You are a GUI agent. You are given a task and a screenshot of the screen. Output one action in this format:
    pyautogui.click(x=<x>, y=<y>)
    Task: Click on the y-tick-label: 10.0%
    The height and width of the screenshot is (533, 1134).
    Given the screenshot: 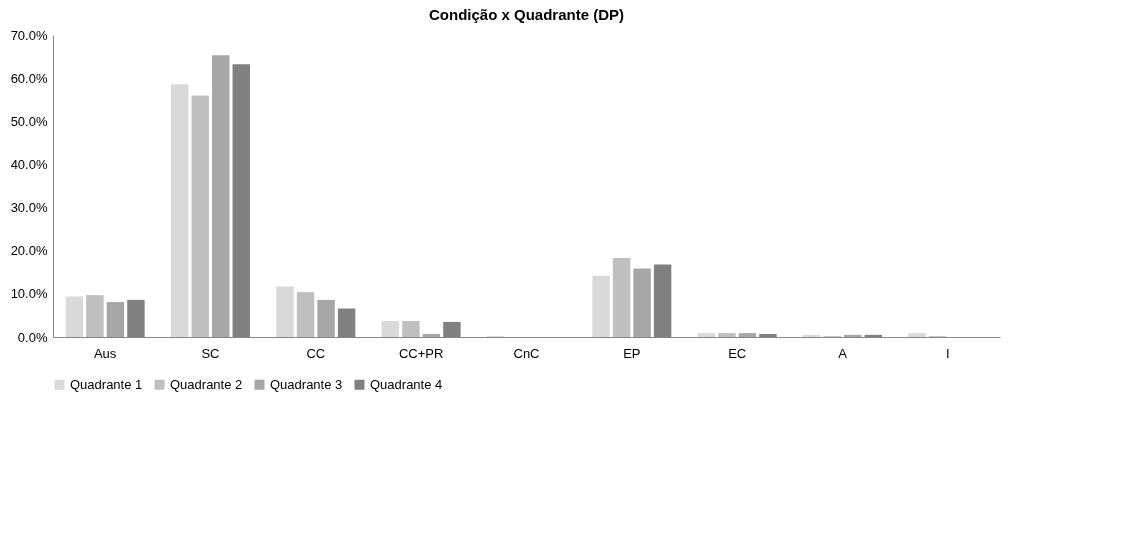 What is the action you would take?
    pyautogui.click(x=29, y=294)
    